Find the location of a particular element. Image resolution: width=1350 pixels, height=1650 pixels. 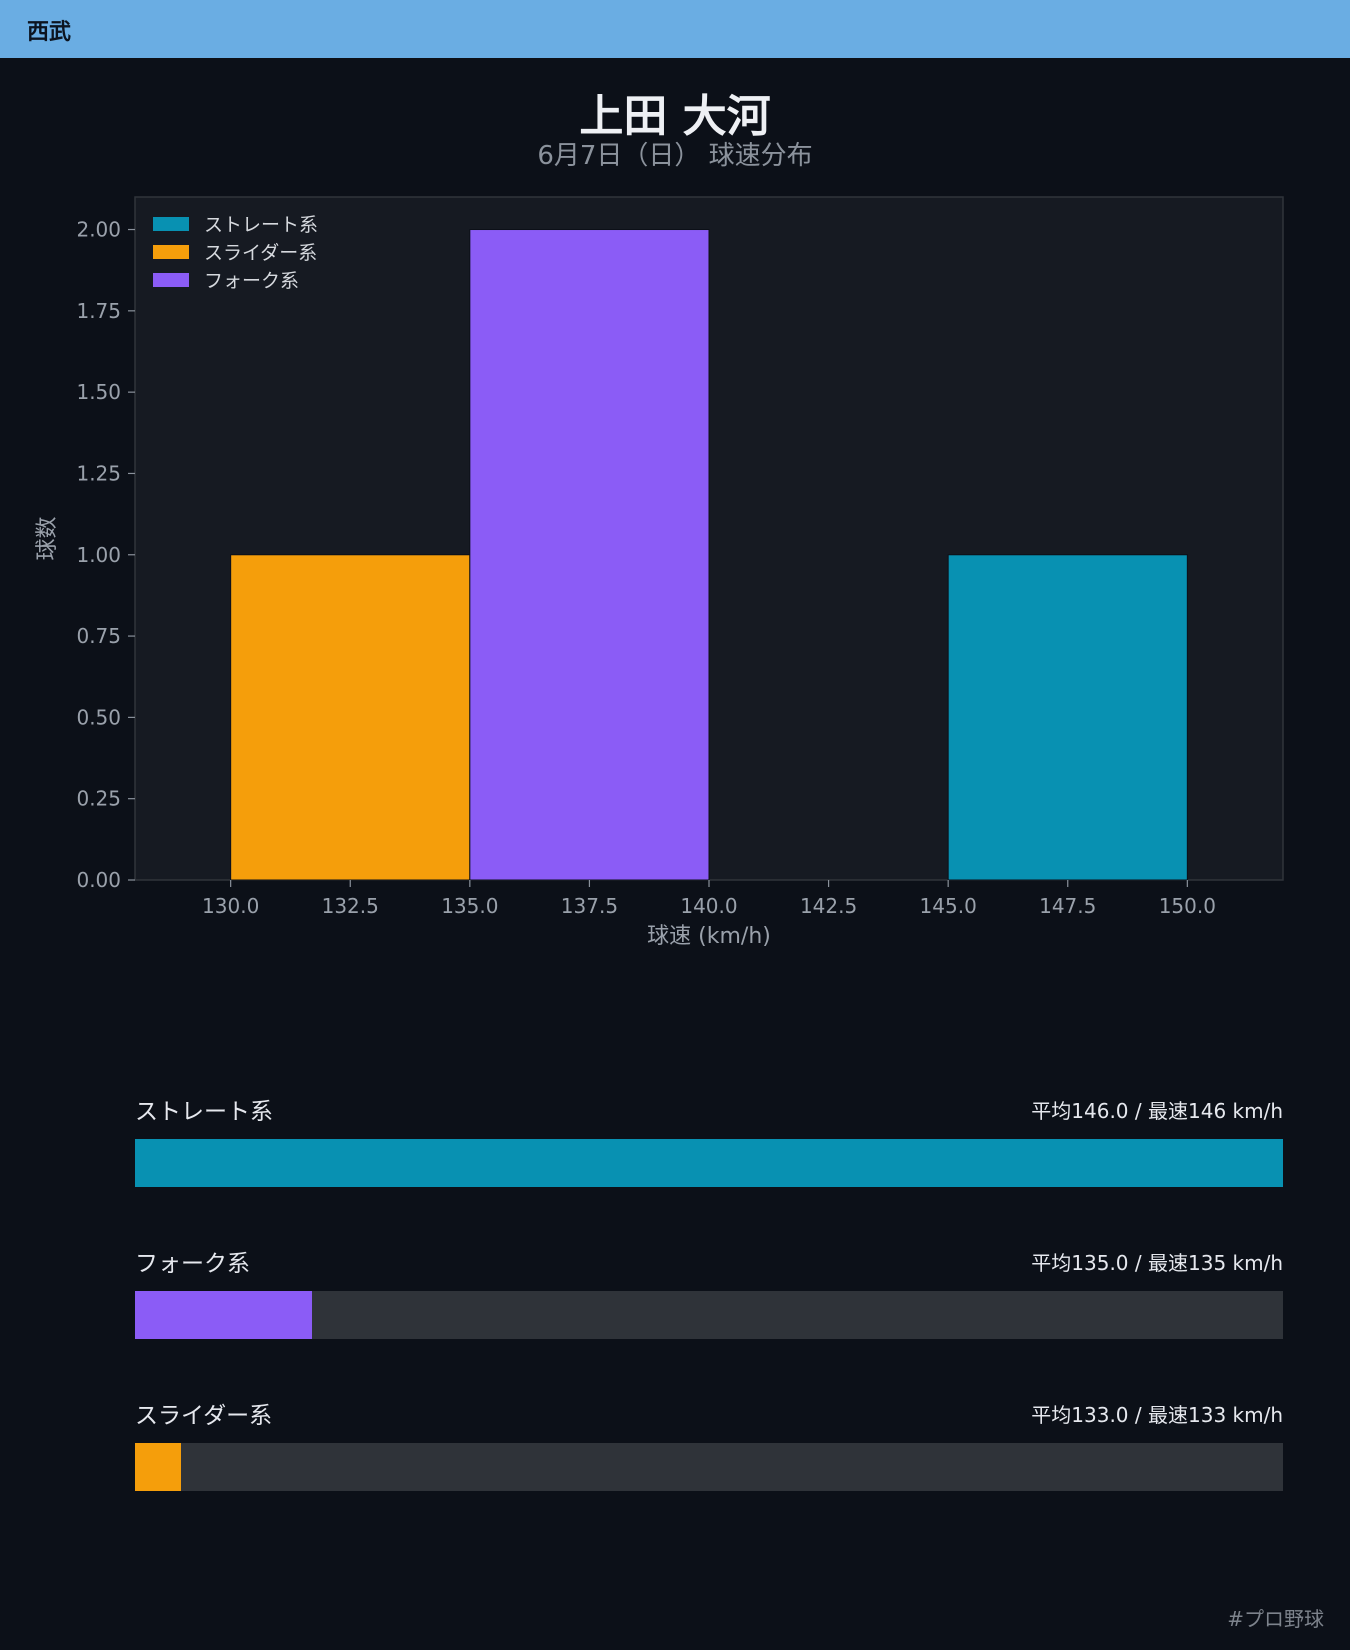

x-tick-label: 135.0 is located at coordinates (469, 906).